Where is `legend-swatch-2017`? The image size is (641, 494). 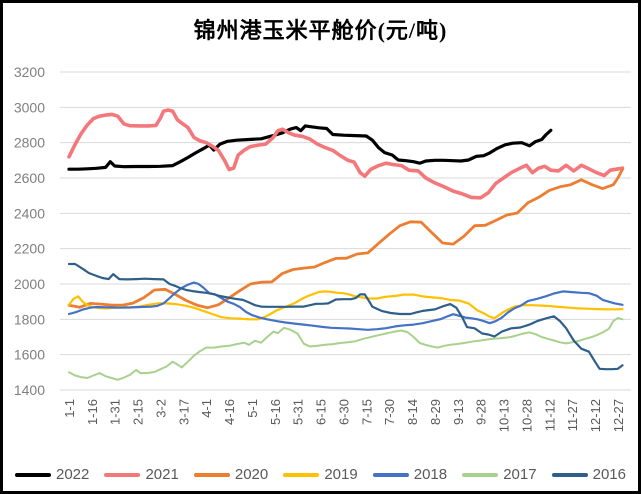 legend-swatch-2017 is located at coordinates (480, 474).